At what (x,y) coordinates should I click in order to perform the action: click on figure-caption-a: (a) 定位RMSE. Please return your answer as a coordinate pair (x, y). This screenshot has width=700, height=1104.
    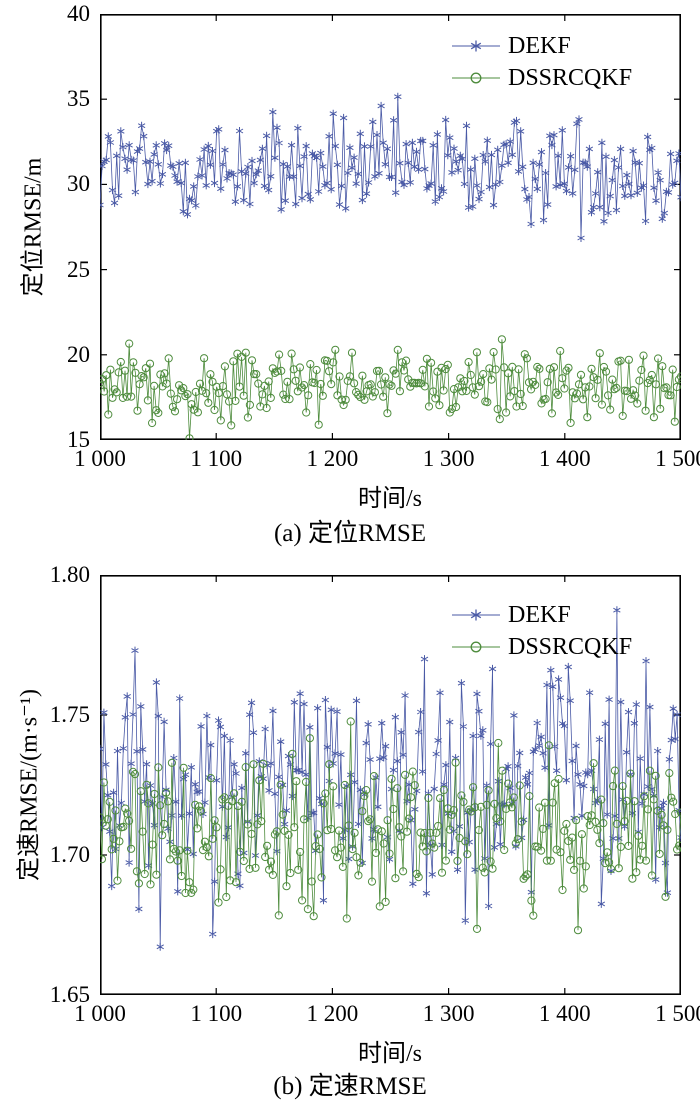
    Looking at the image, I should click on (350, 533).